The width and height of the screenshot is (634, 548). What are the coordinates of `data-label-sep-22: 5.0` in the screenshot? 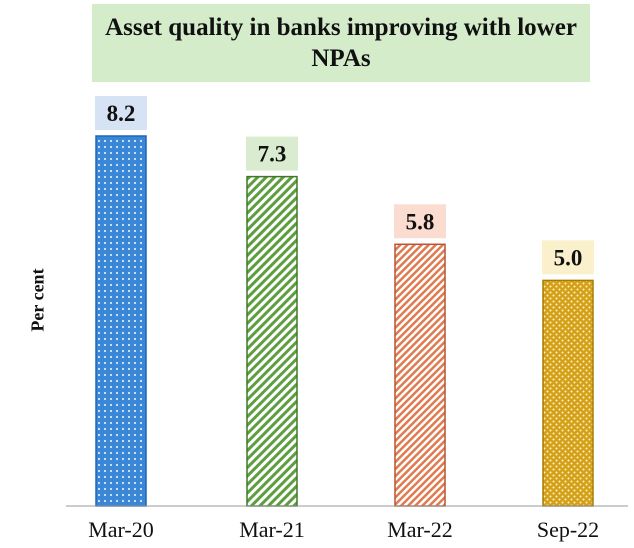 It's located at (568, 257).